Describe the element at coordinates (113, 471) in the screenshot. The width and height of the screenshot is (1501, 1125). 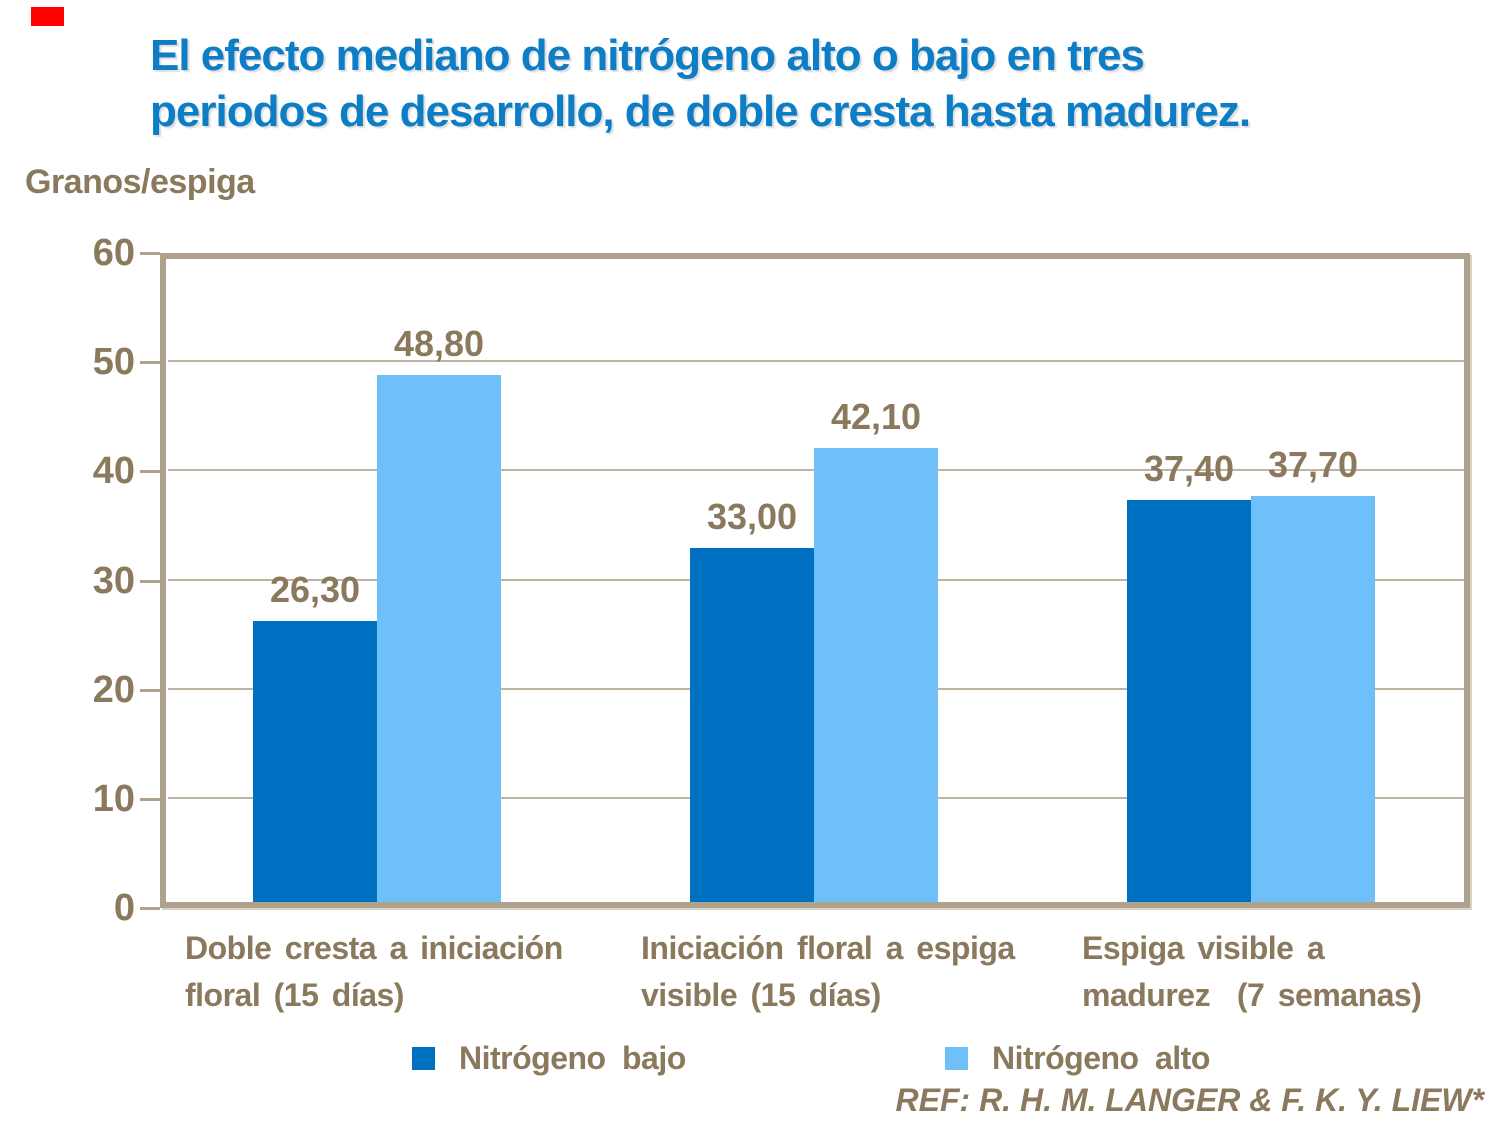
I see `y-tick-label-40: 40` at that location.